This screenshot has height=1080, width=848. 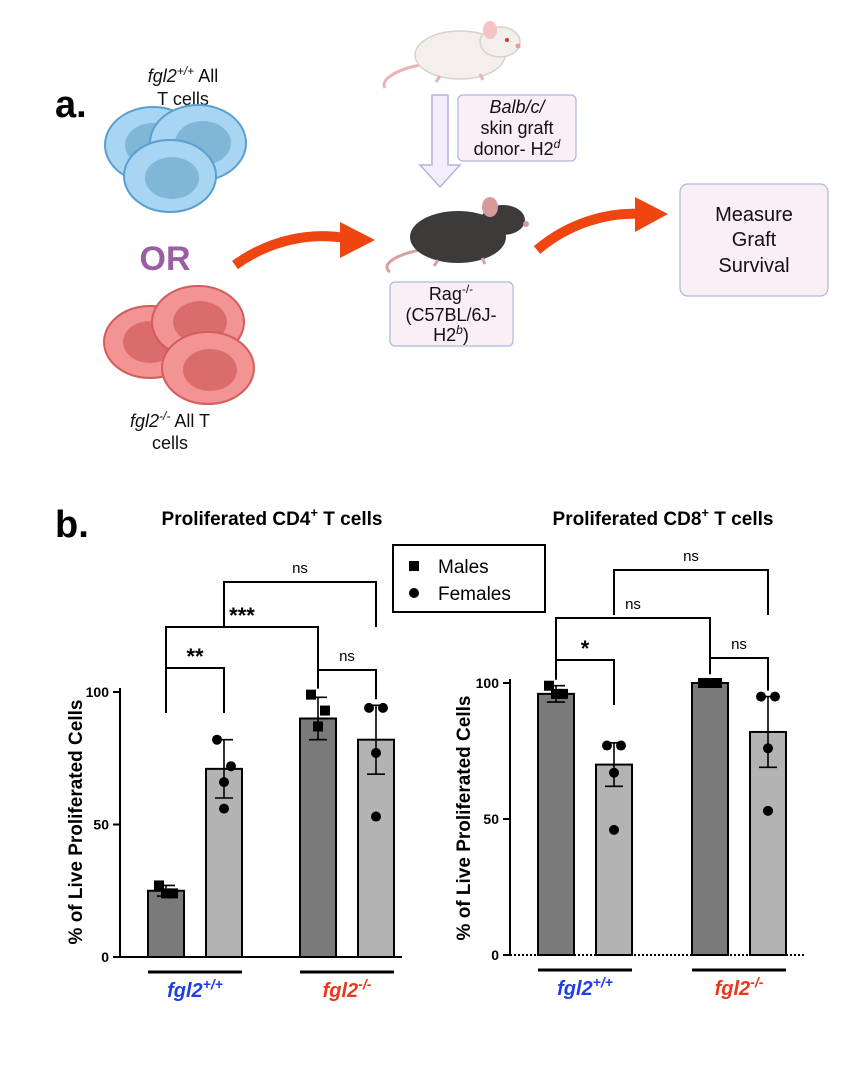 I want to click on text: All T, so click(x=190, y=421).